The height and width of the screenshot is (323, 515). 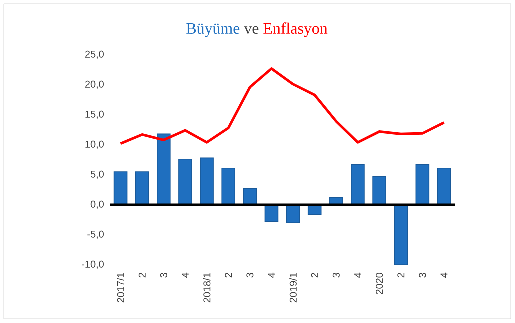 I want to click on text: Büyüme, so click(x=213, y=30).